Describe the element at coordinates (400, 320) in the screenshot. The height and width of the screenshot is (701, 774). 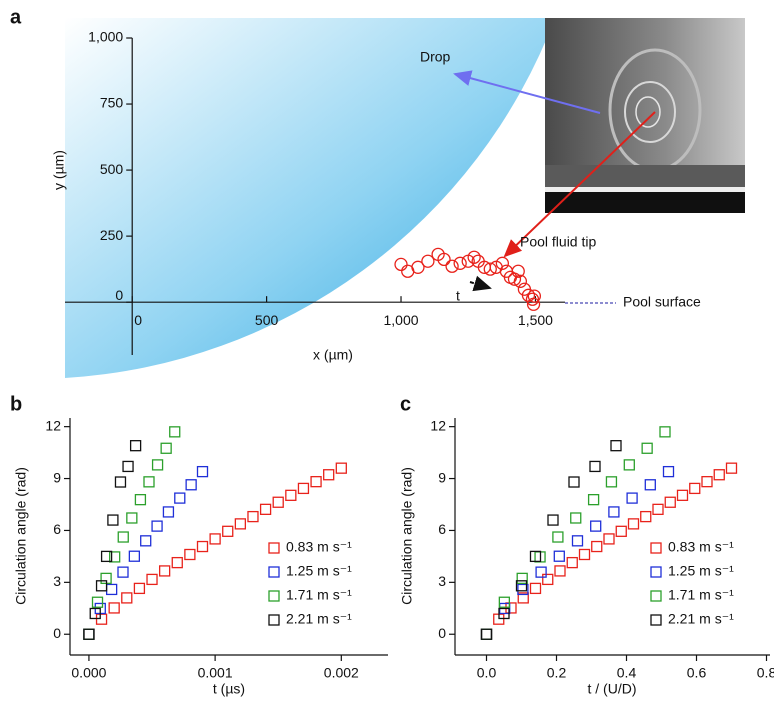
I see `x-tick-label: 1,000` at that location.